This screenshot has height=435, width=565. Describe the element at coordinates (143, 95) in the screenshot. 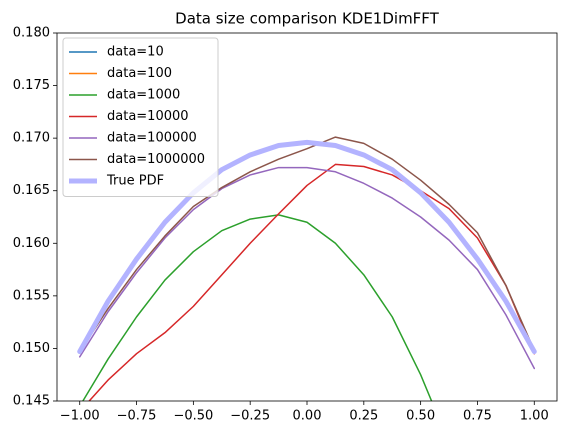

I see `legend-label: data=1000` at that location.